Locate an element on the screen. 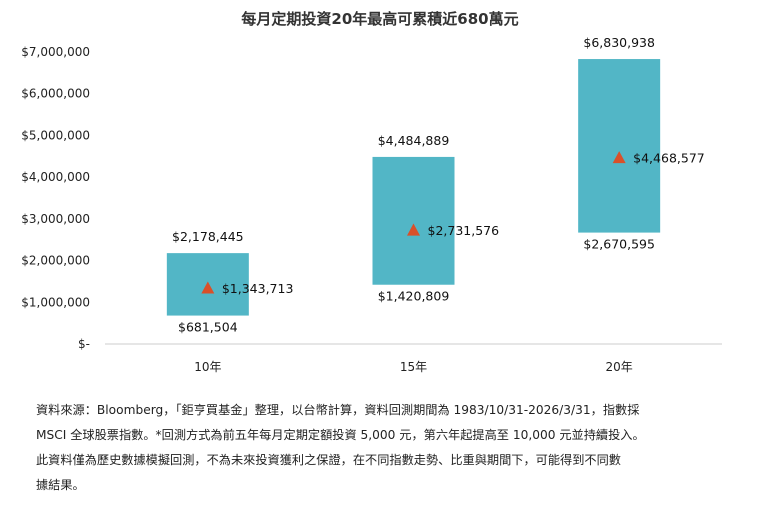 This screenshot has width=760, height=507. low-value-label: $681,504 is located at coordinates (208, 327).